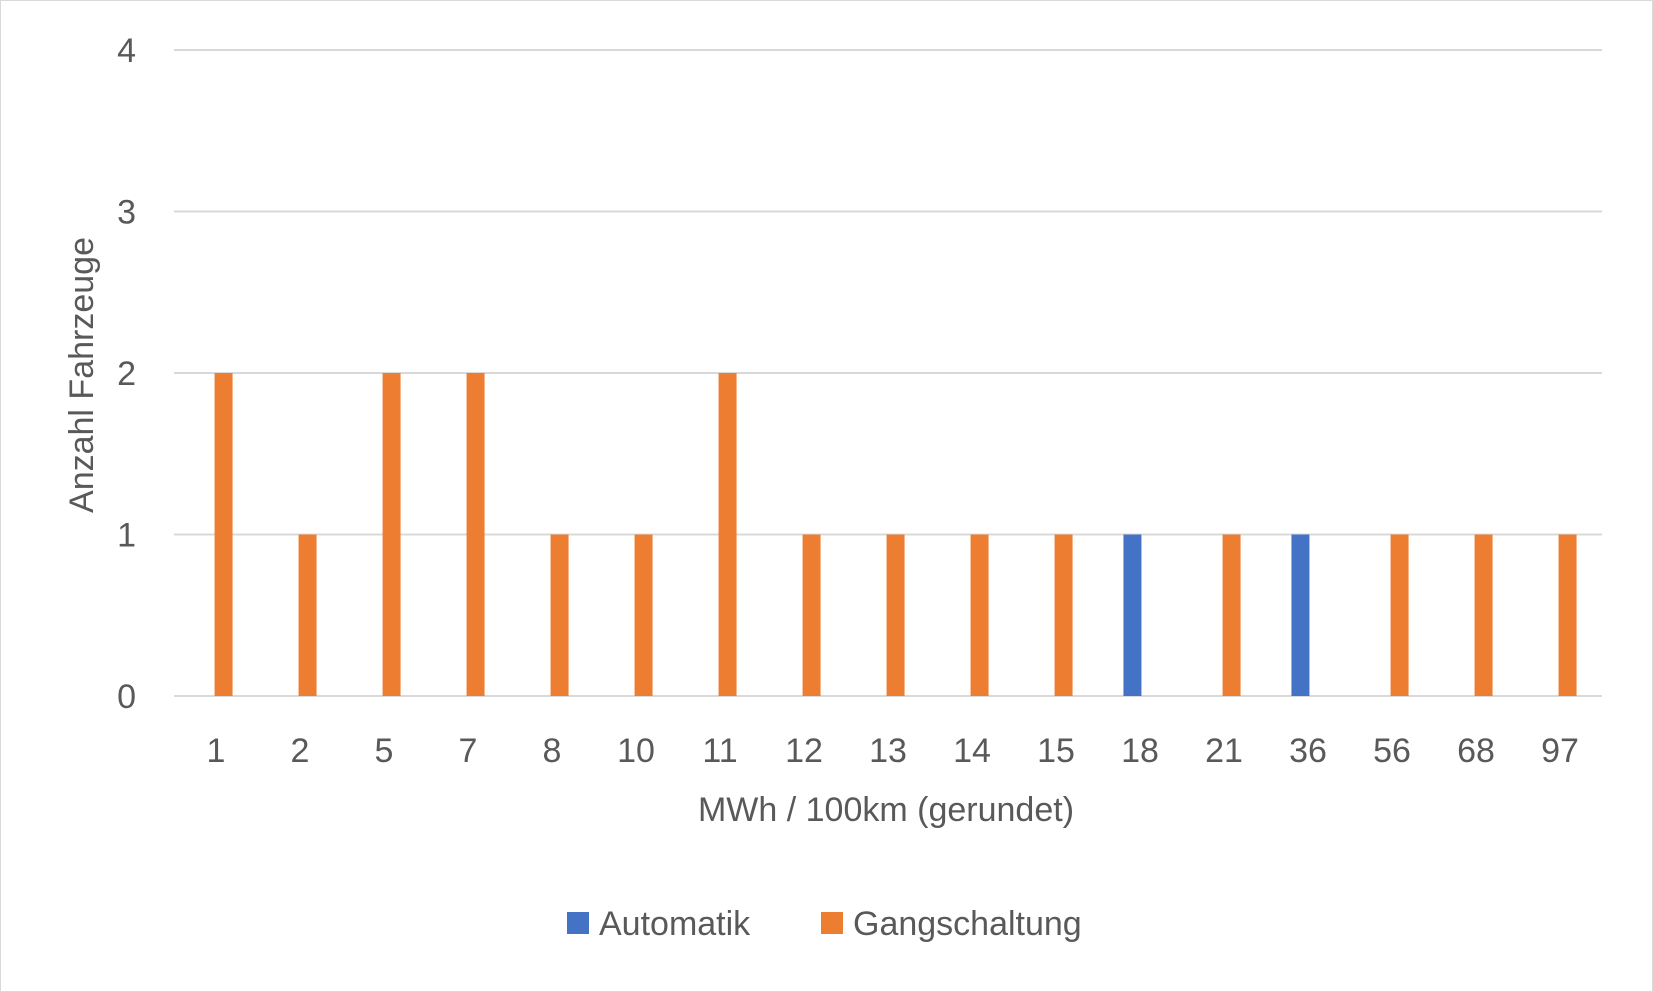 The image size is (1653, 992). What do you see at coordinates (675, 924) in the screenshot?
I see `legend-label-automatik: Automatik` at bounding box center [675, 924].